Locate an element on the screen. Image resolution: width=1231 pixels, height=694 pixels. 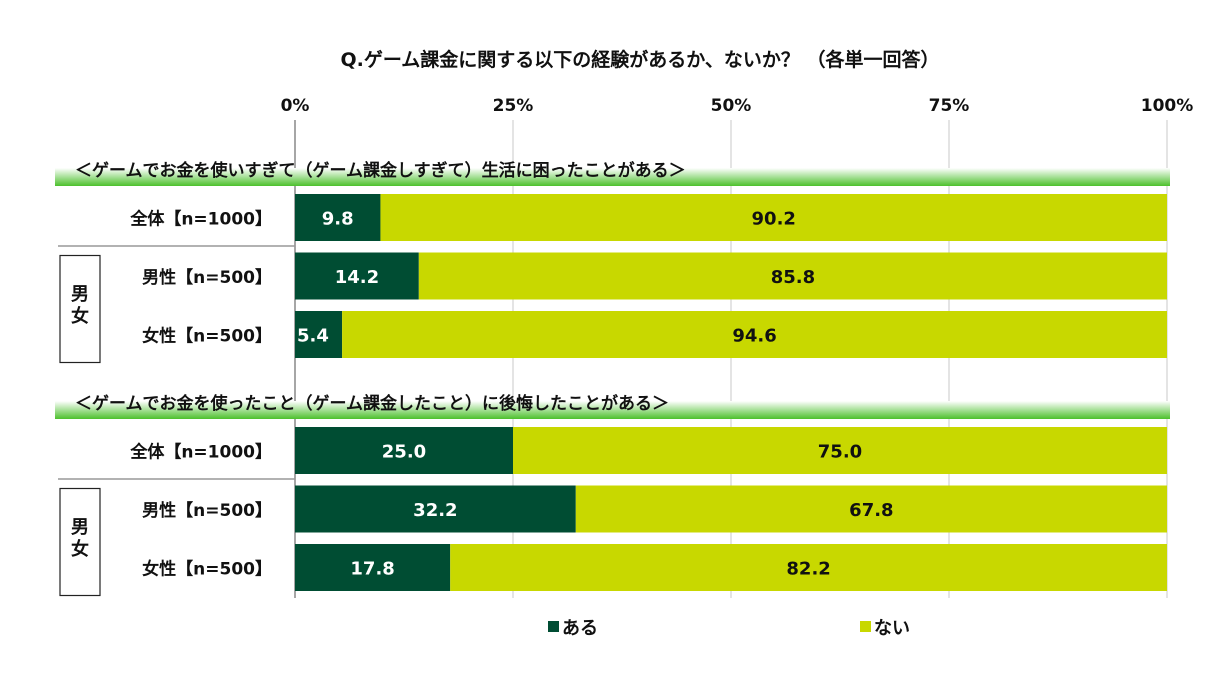
section-title: ＜ゲームでお金を使いすぎて（ゲーム課金しすぎて）生活に困ったことがある＞ is located at coordinates (380, 170).